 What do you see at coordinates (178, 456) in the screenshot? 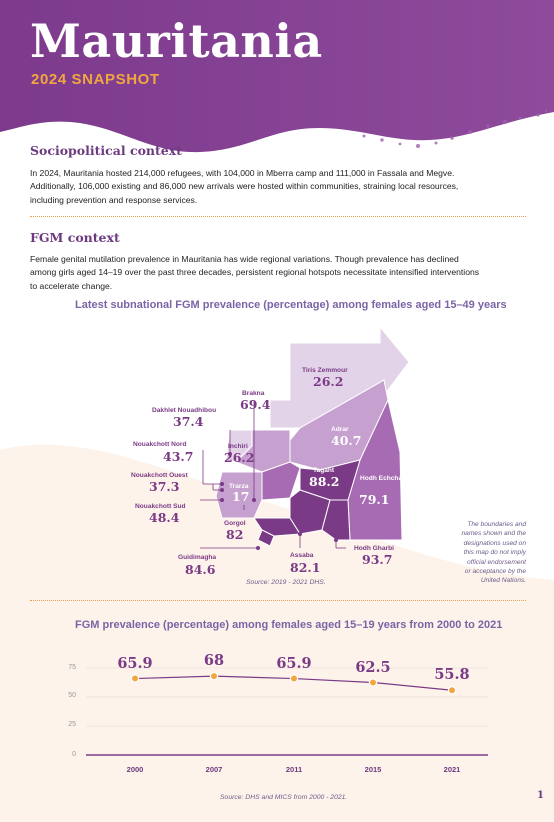
I see `region-label-value: 43.7` at bounding box center [178, 456].